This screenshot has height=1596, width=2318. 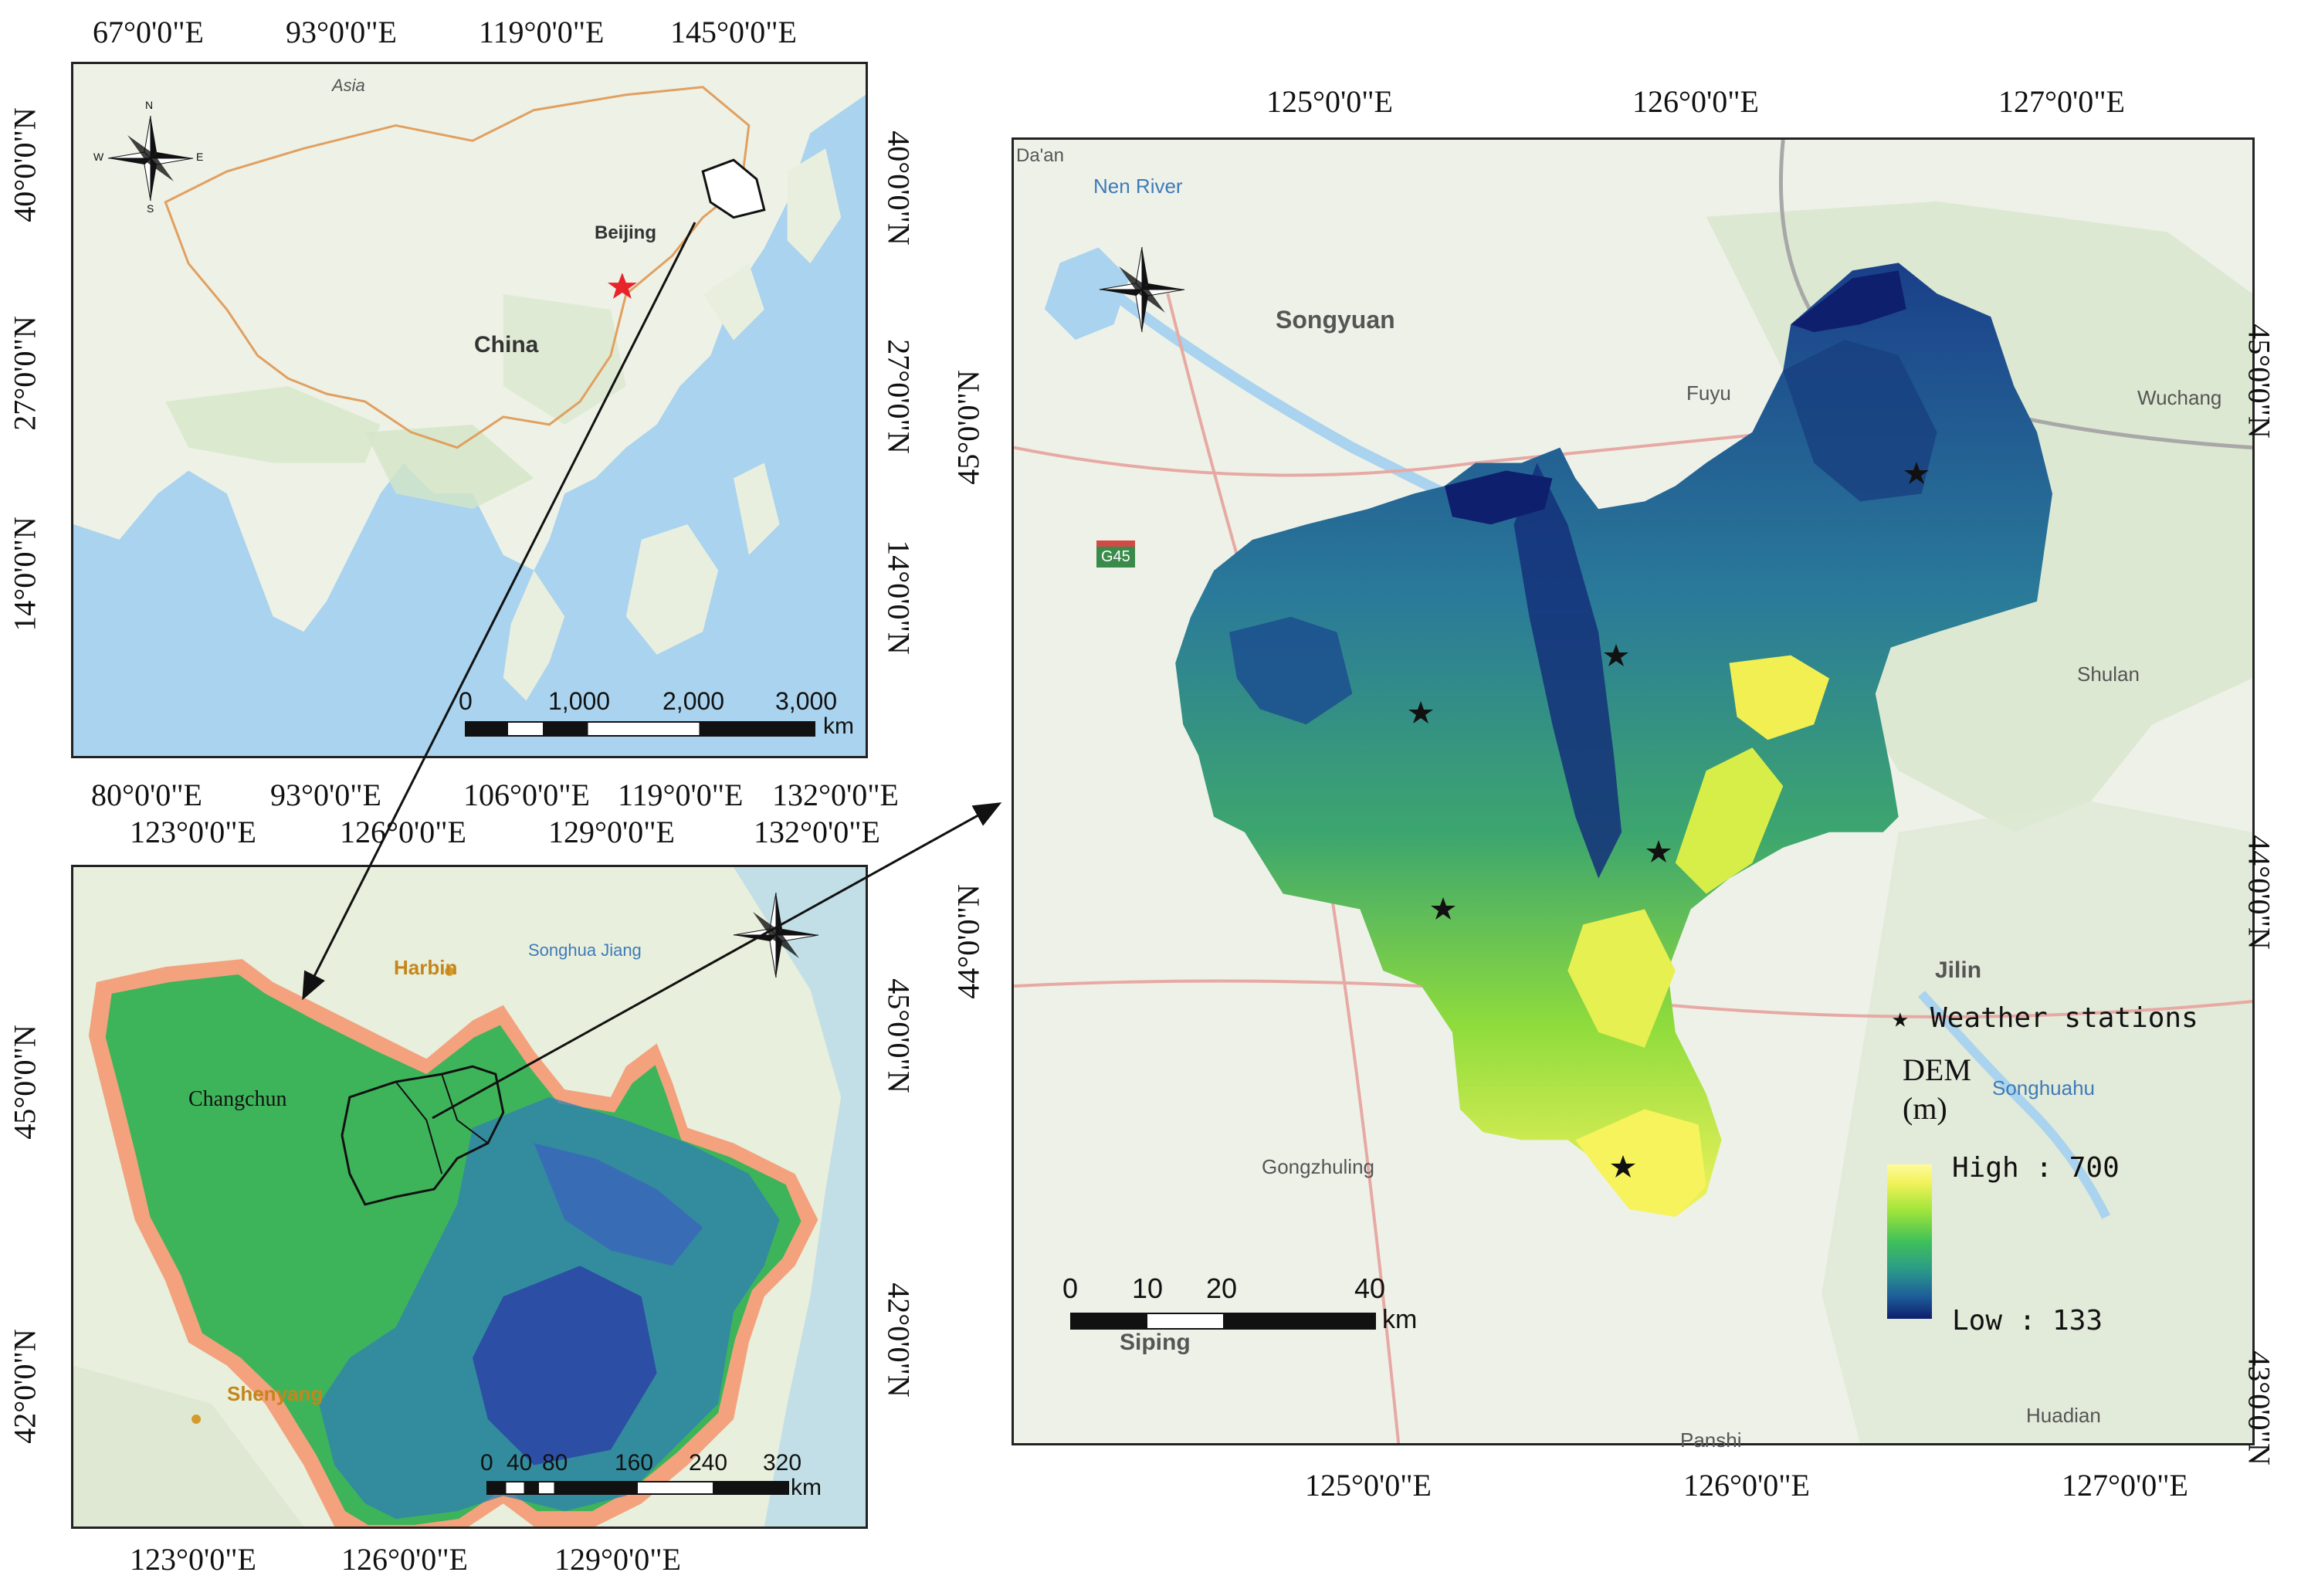 What do you see at coordinates (1909, 1241) in the screenshot?
I see `dem-color-ramp` at bounding box center [1909, 1241].